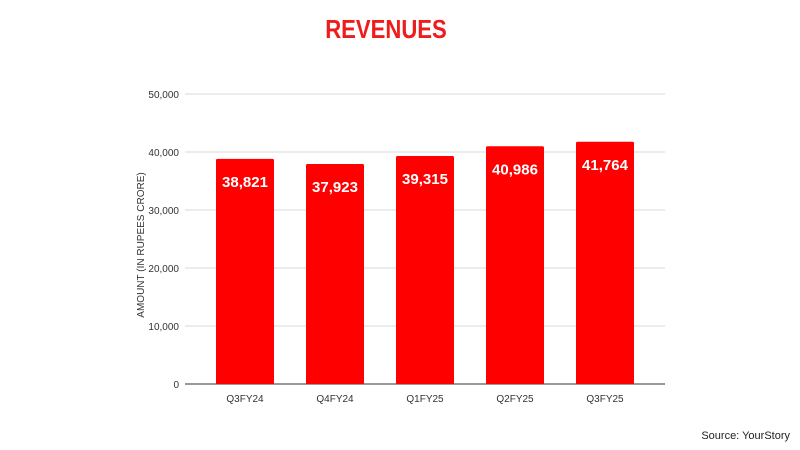 The width and height of the screenshot is (800, 450). I want to click on data-label: 40,986, so click(515, 169).